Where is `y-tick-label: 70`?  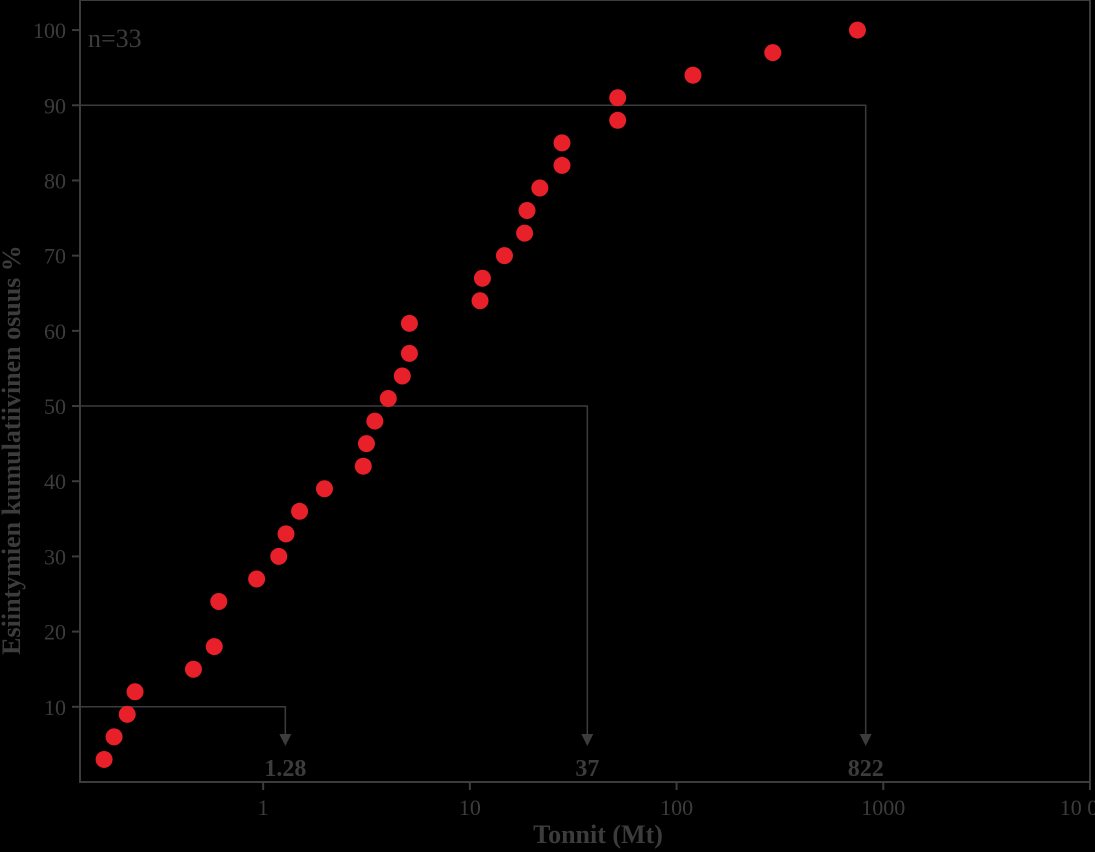
y-tick-label: 70 is located at coordinates (55, 256).